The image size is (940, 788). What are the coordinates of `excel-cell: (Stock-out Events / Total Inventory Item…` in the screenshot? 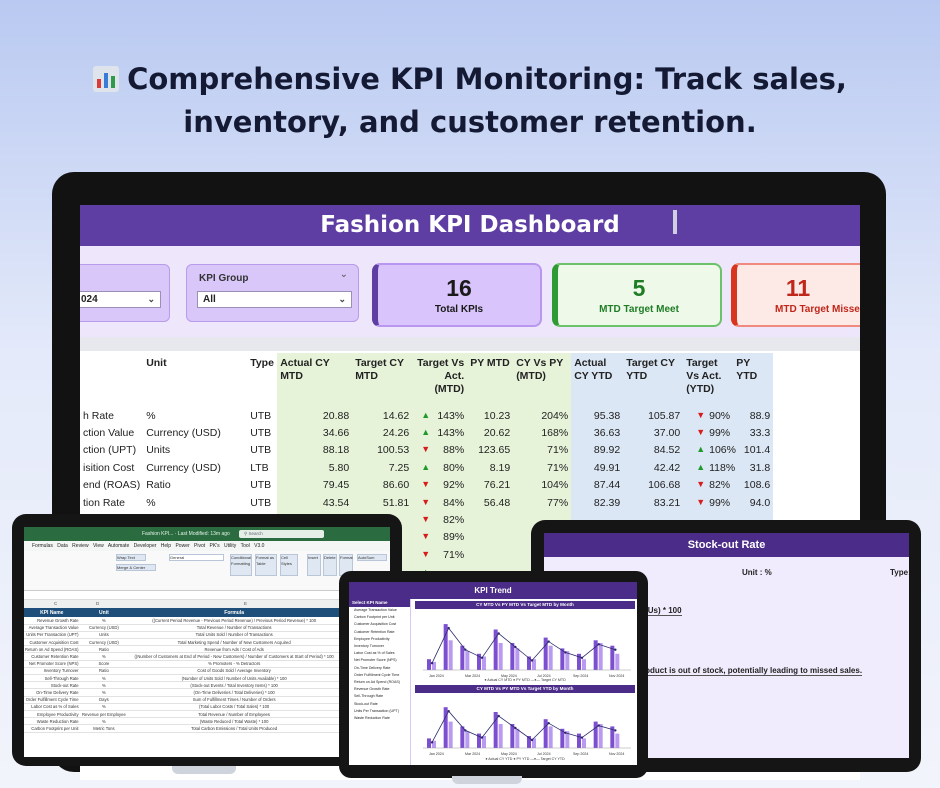 It's located at (234, 685).